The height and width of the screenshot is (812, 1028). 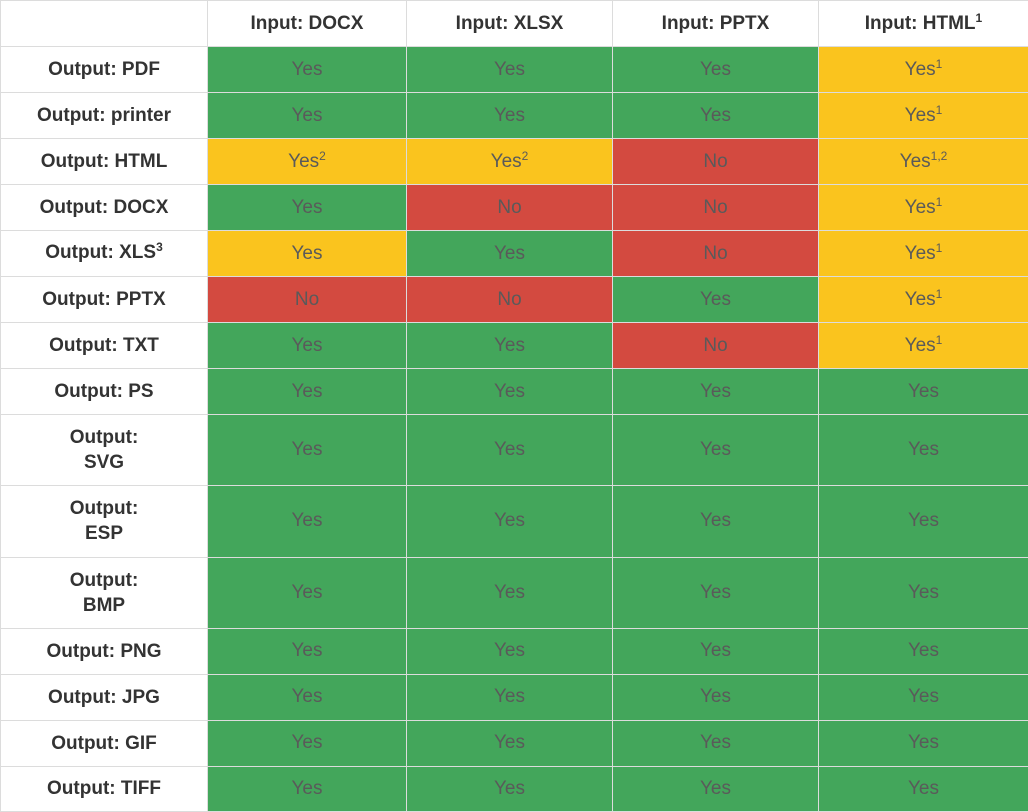 I want to click on cell-svg-pptx: Yes, so click(x=715, y=450).